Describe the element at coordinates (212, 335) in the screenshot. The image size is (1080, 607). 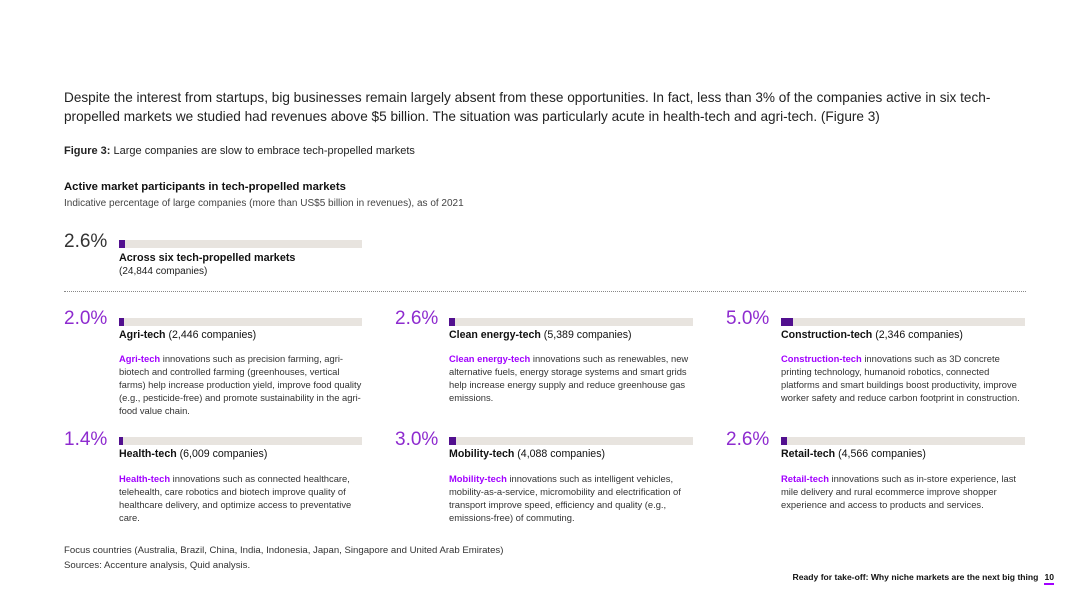
I see `market-count: (2,446 companies)` at that location.